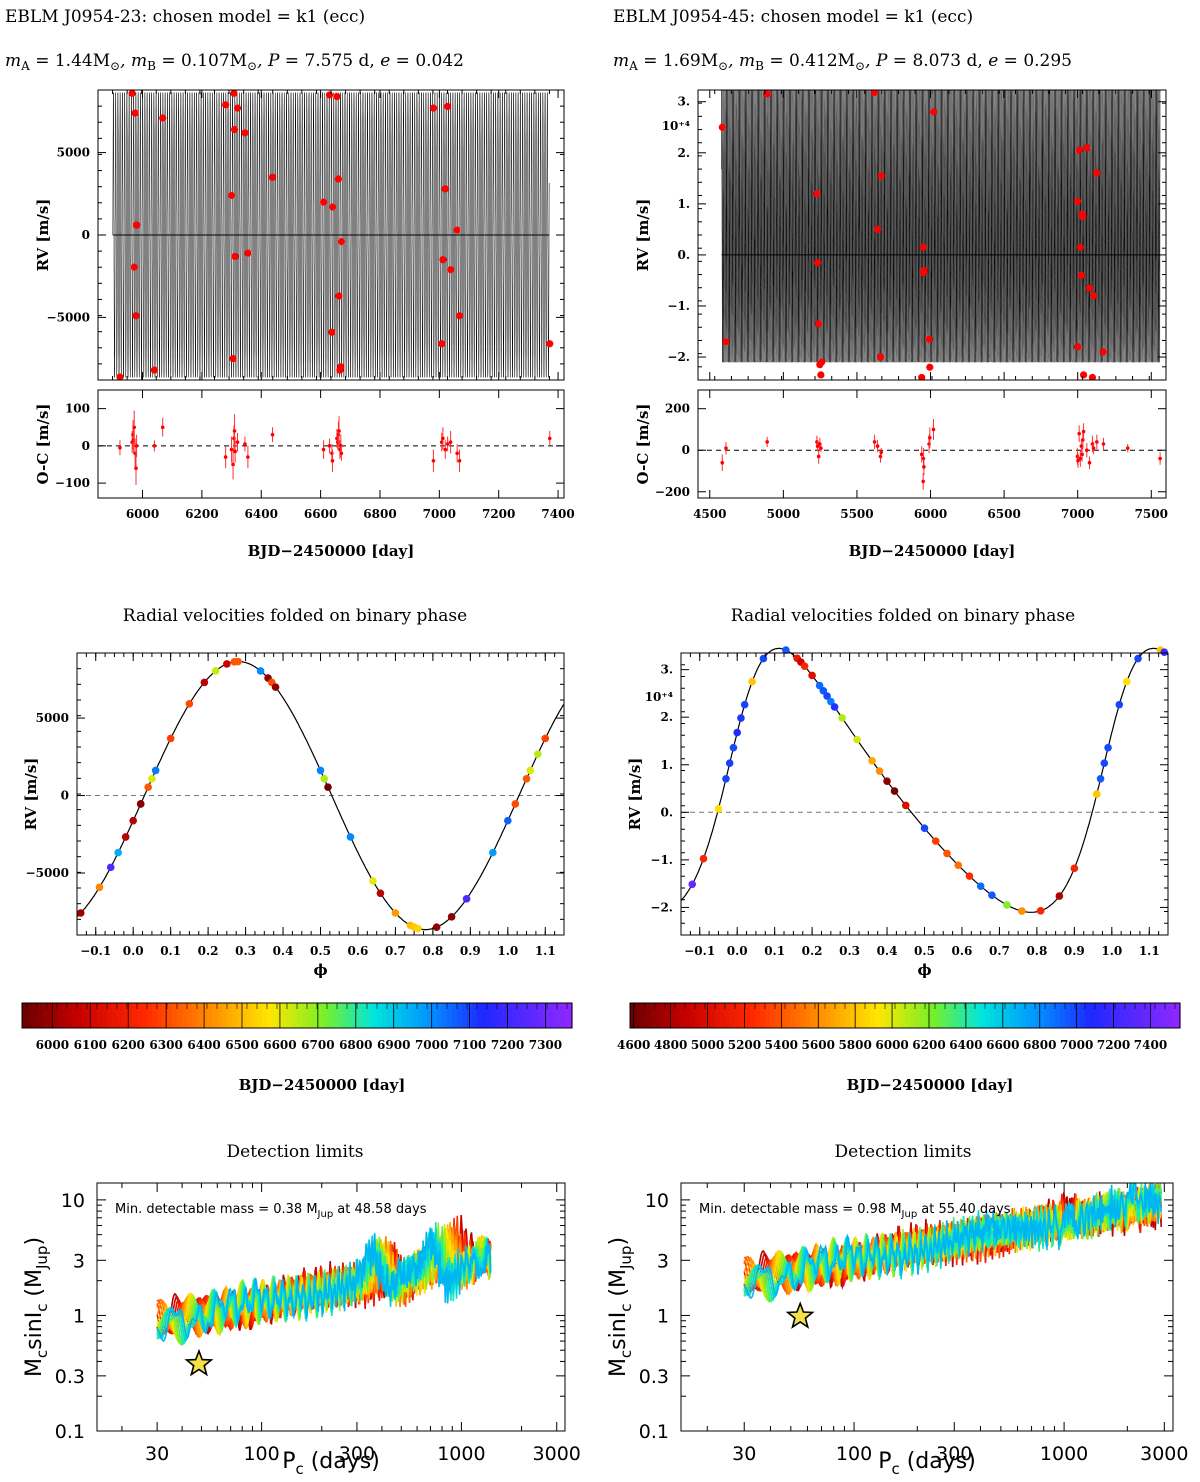 Image resolution: width=1200 pixels, height=1482 pixels. What do you see at coordinates (95, 951) in the screenshot?
I see `x-tick-label: −0.1` at bounding box center [95, 951].